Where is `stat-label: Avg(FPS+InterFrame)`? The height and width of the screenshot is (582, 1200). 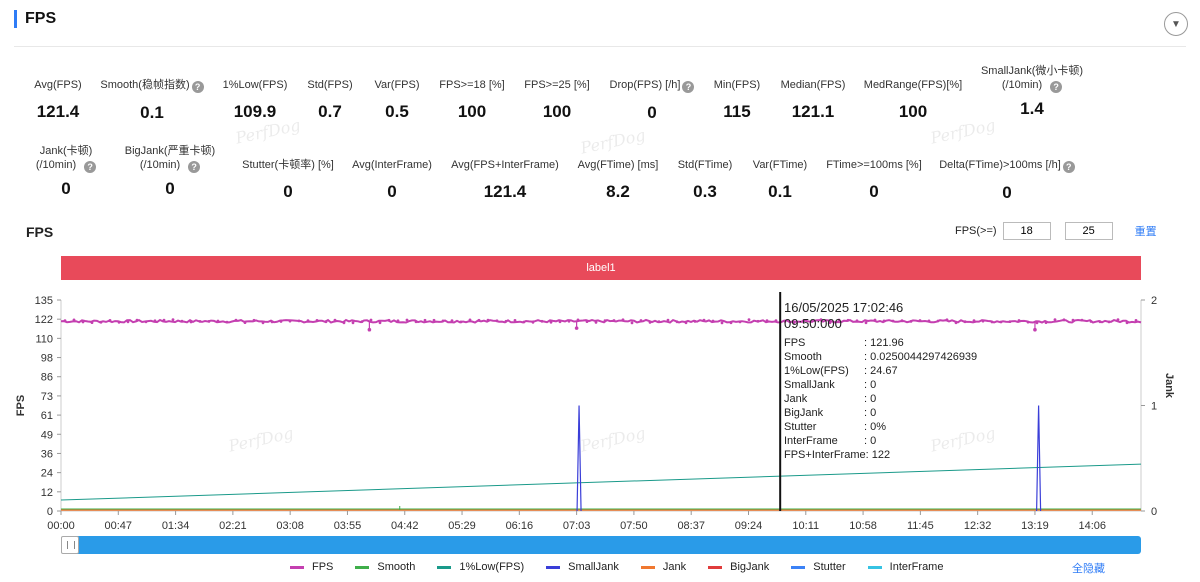
stat-label: Avg(FPS+InterFrame) is located at coordinates (505, 165).